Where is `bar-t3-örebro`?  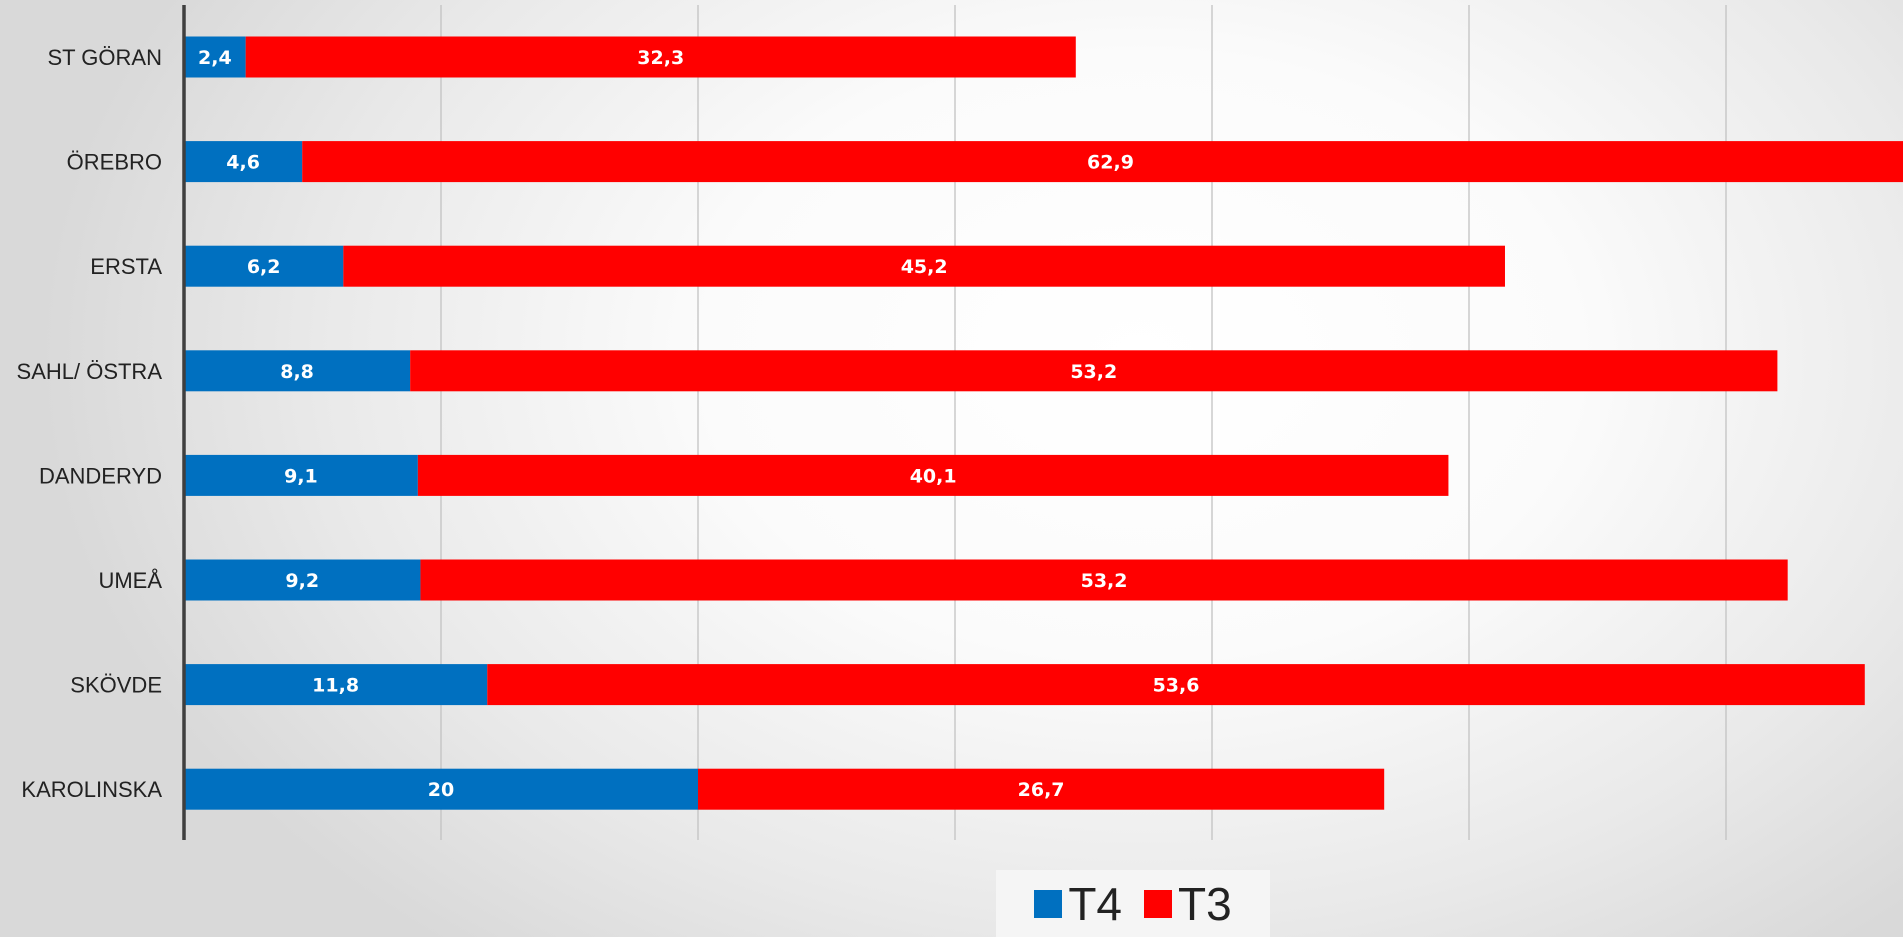 bar-t3-örebro is located at coordinates (1102, 162).